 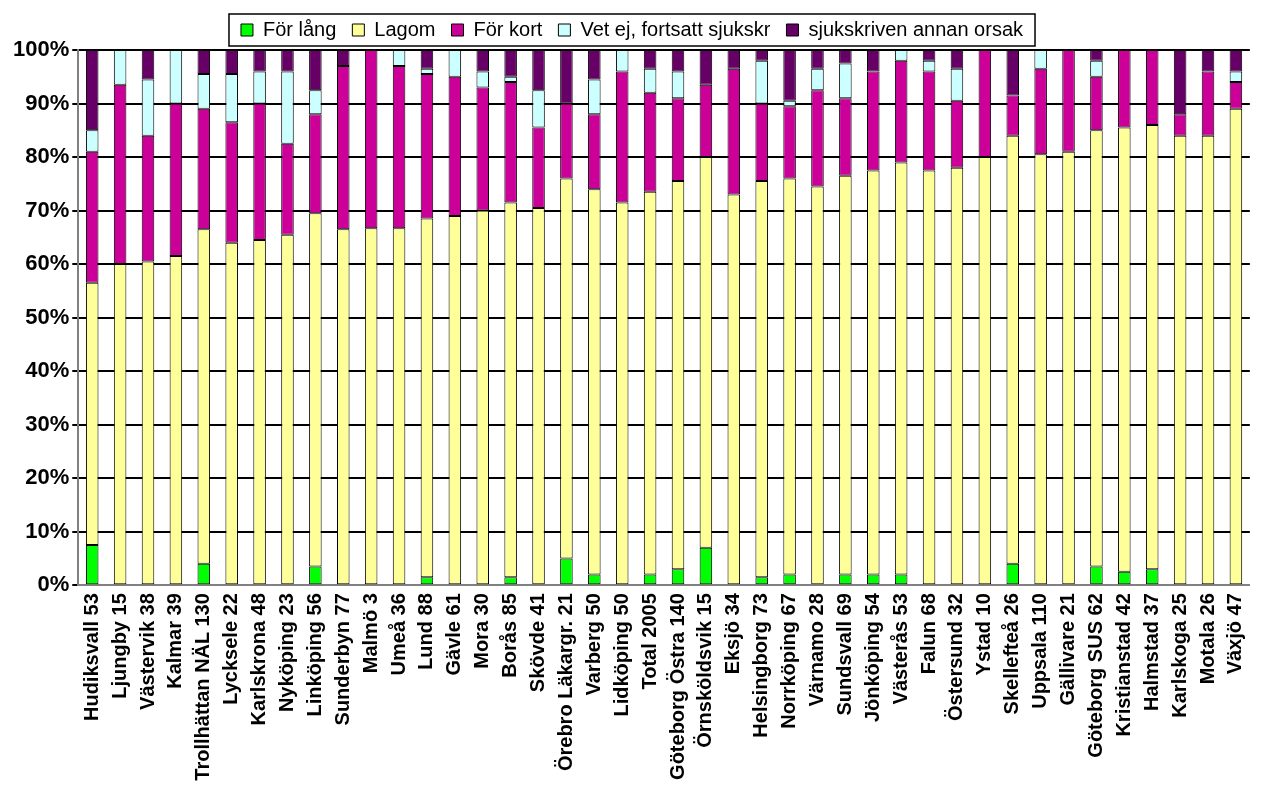 What do you see at coordinates (843, 654) in the screenshot?
I see `x-tick-label: Sundsvall 69` at bounding box center [843, 654].